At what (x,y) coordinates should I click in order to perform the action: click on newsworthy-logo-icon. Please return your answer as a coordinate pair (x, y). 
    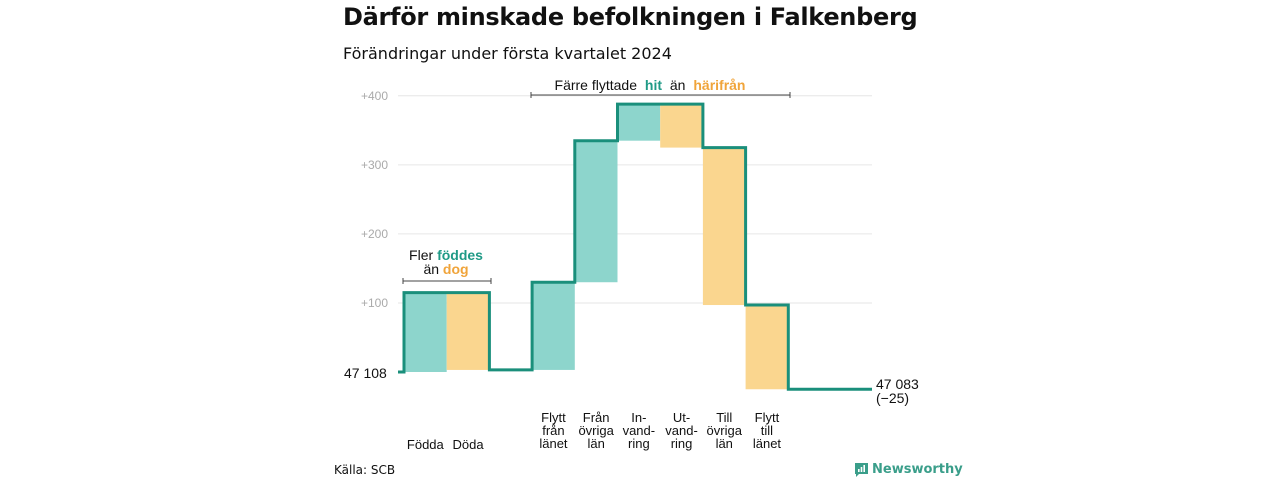
    Looking at the image, I should click on (861, 469).